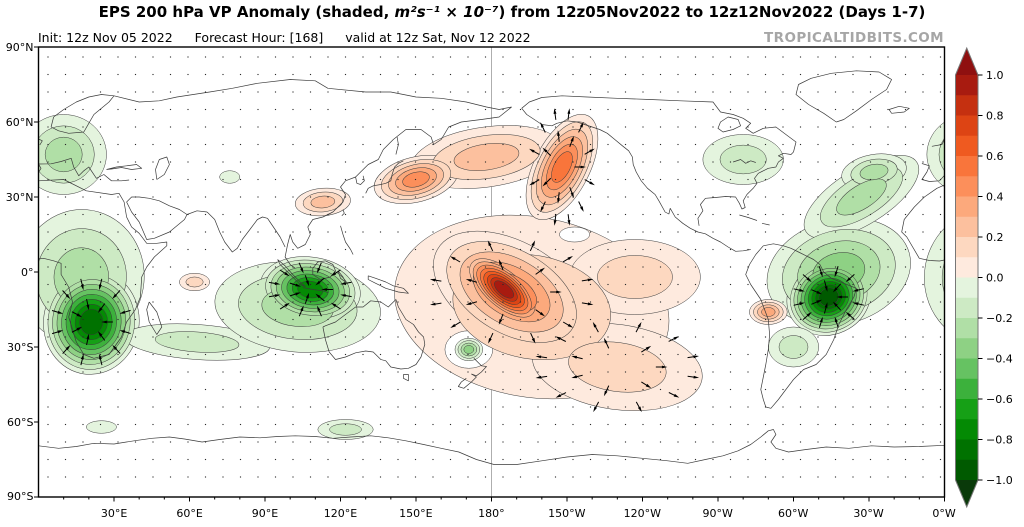 The image size is (1024, 527). I want to click on colorbar-tick-label: −0.2, so click(999, 318).